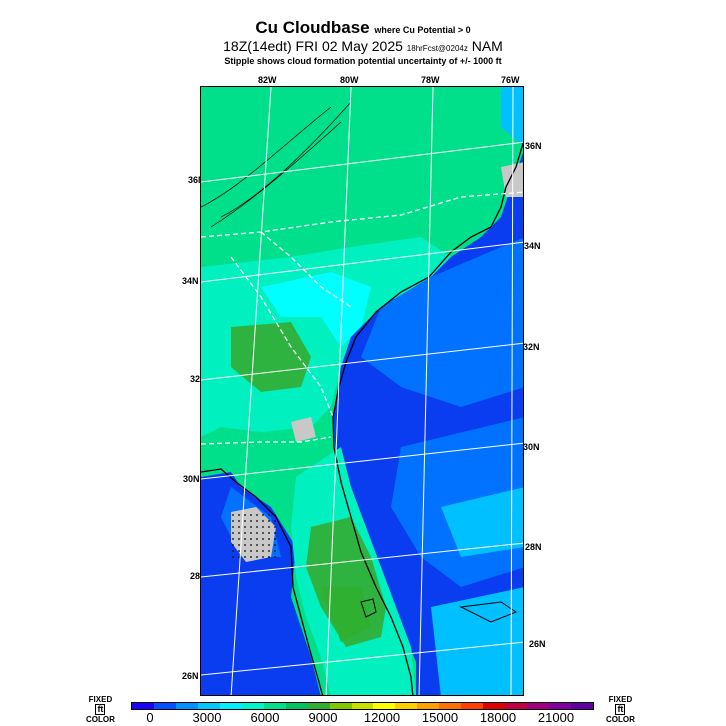 Image resolution: width=726 pixels, height=726 pixels. What do you see at coordinates (312, 27) in the screenshot?
I see `title-main: Cu Cloudbase` at bounding box center [312, 27].